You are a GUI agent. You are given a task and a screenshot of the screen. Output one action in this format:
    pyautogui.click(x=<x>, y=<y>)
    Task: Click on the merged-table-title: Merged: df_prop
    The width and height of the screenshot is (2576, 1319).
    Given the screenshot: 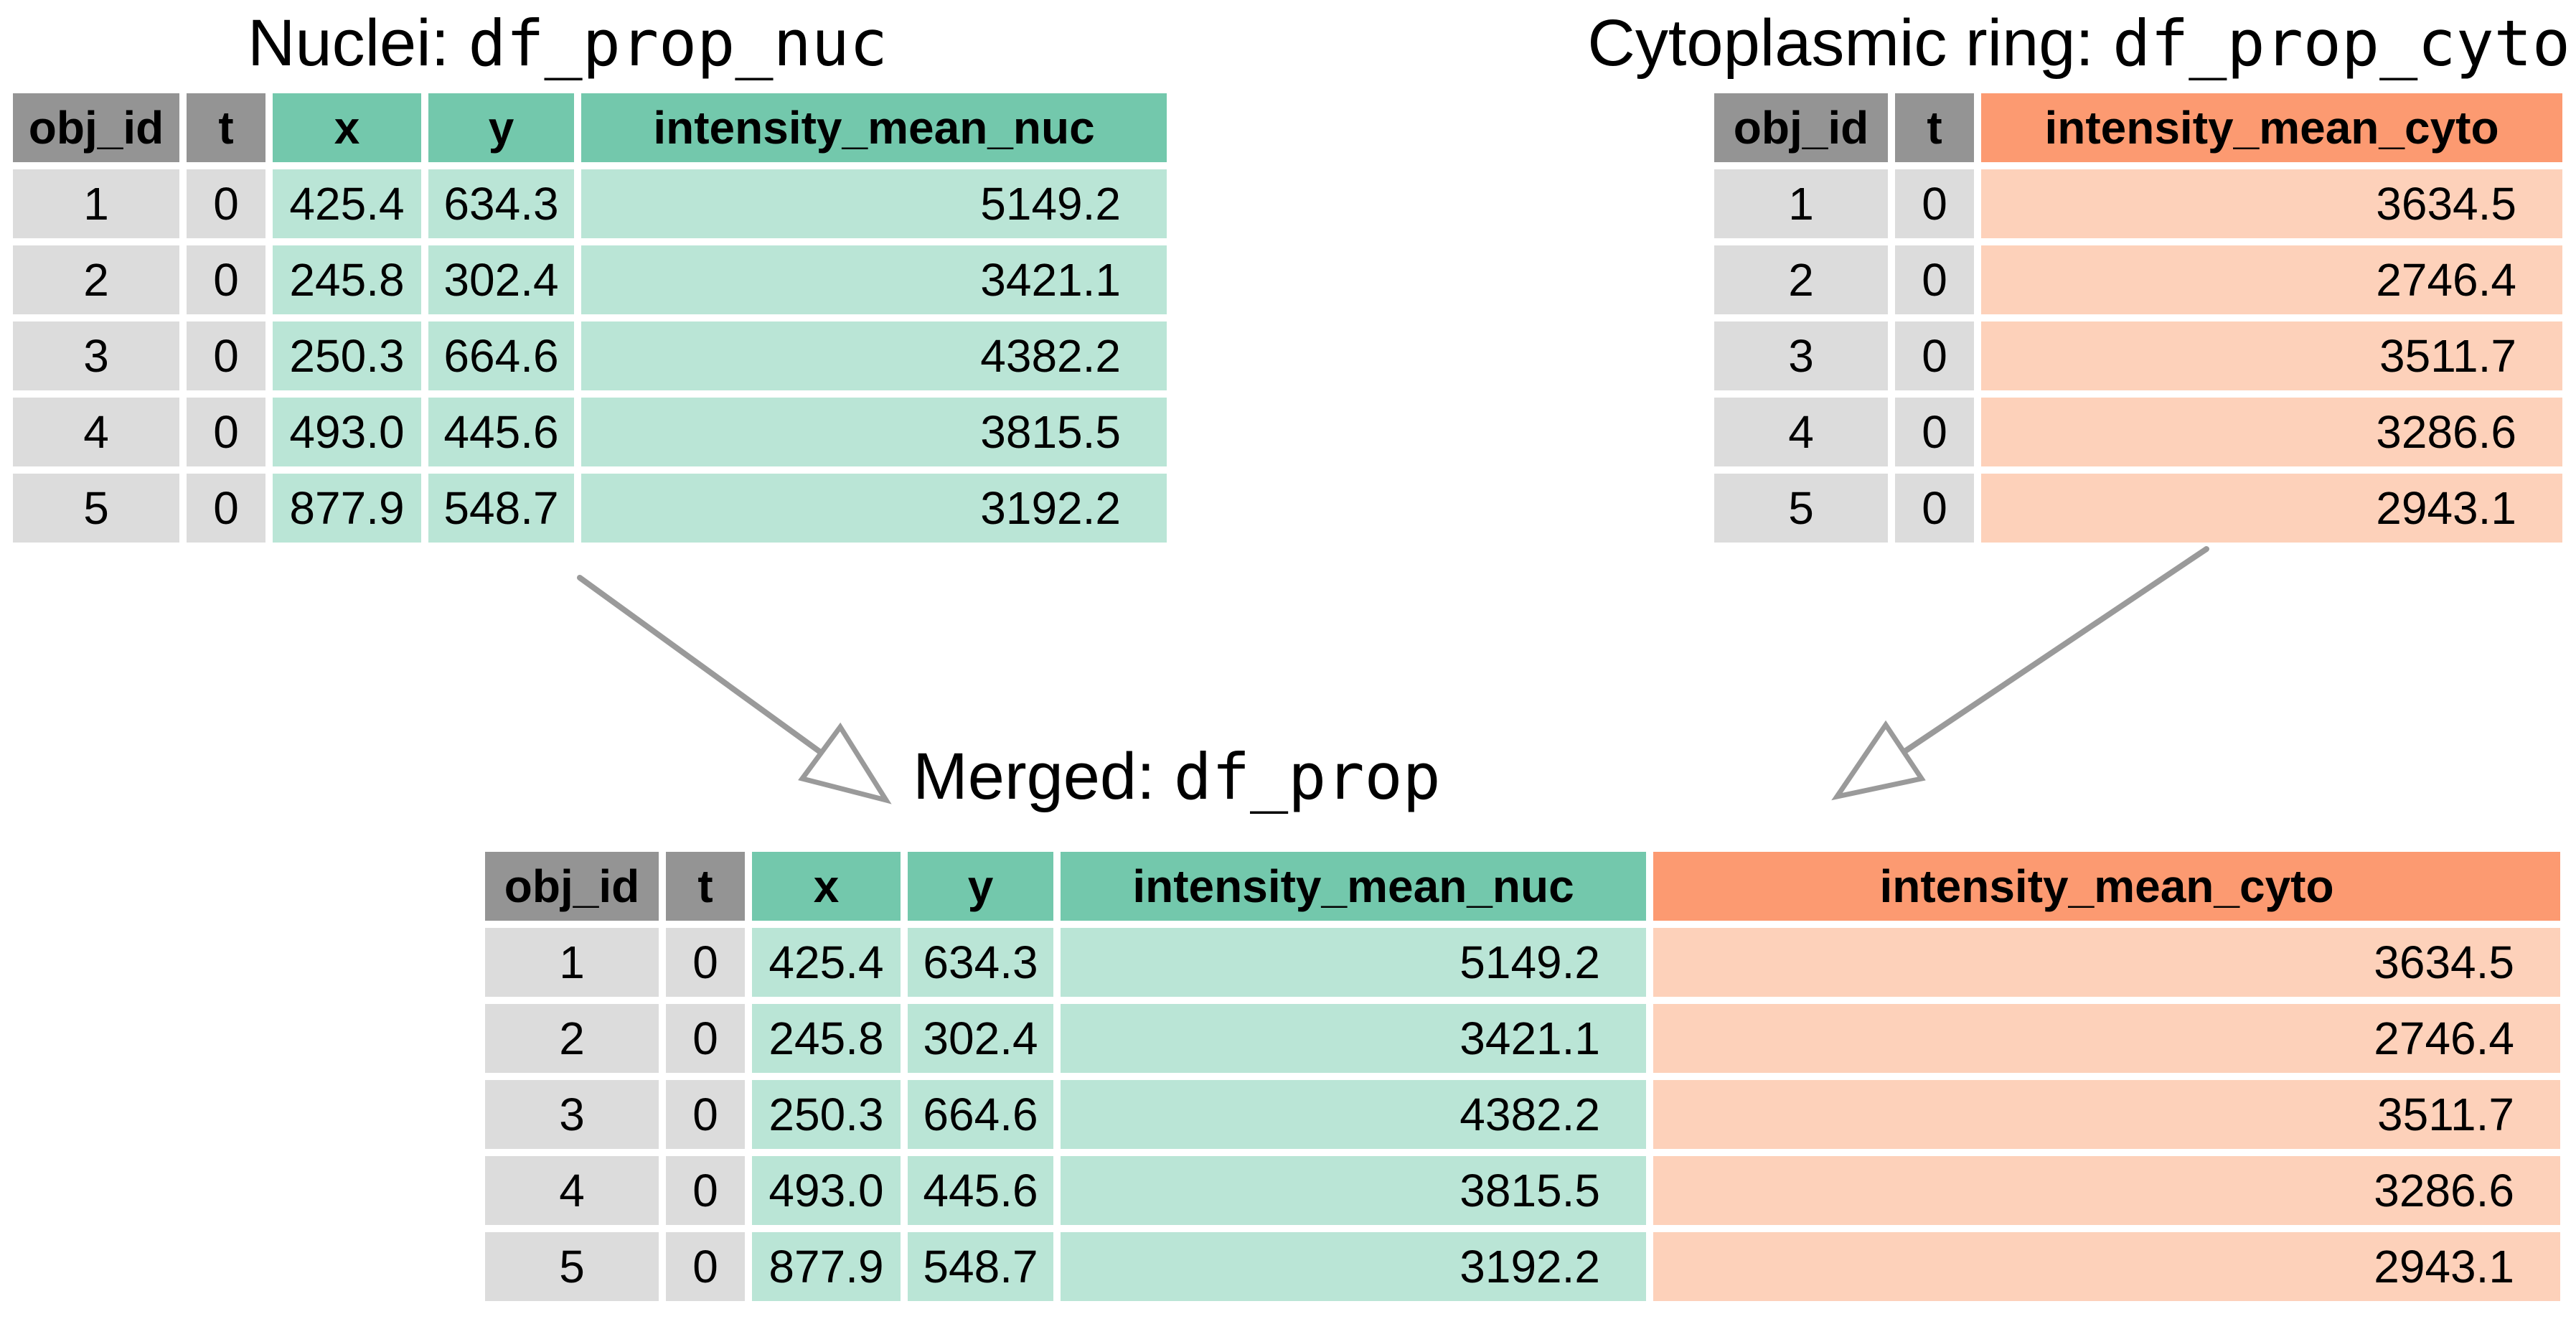 What is the action you would take?
    pyautogui.click(x=1177, y=776)
    